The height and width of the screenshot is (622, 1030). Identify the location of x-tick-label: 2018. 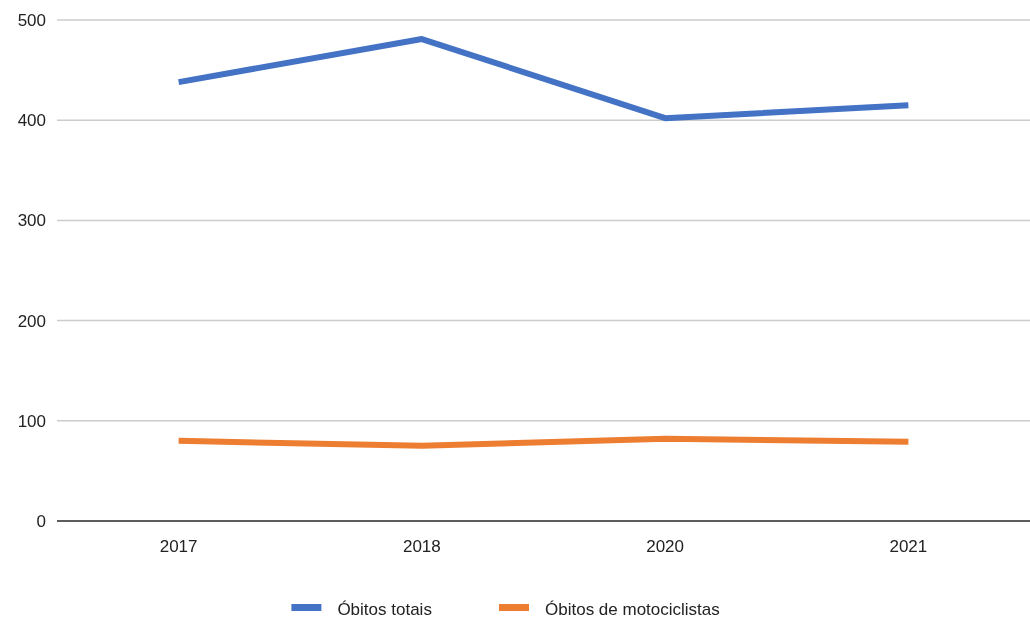
(421, 546).